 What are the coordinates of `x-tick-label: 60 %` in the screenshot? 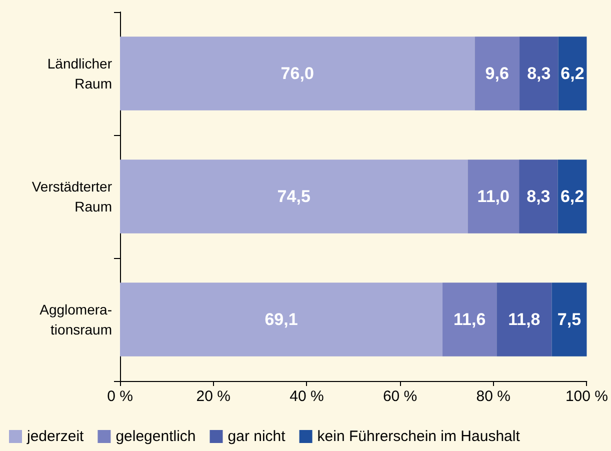 It's located at (400, 396).